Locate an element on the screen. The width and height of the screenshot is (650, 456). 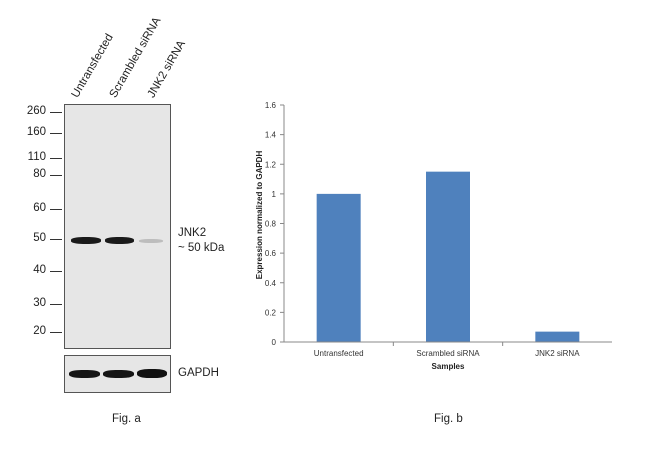
mw-marker-50: 50 is located at coordinates (39, 238).